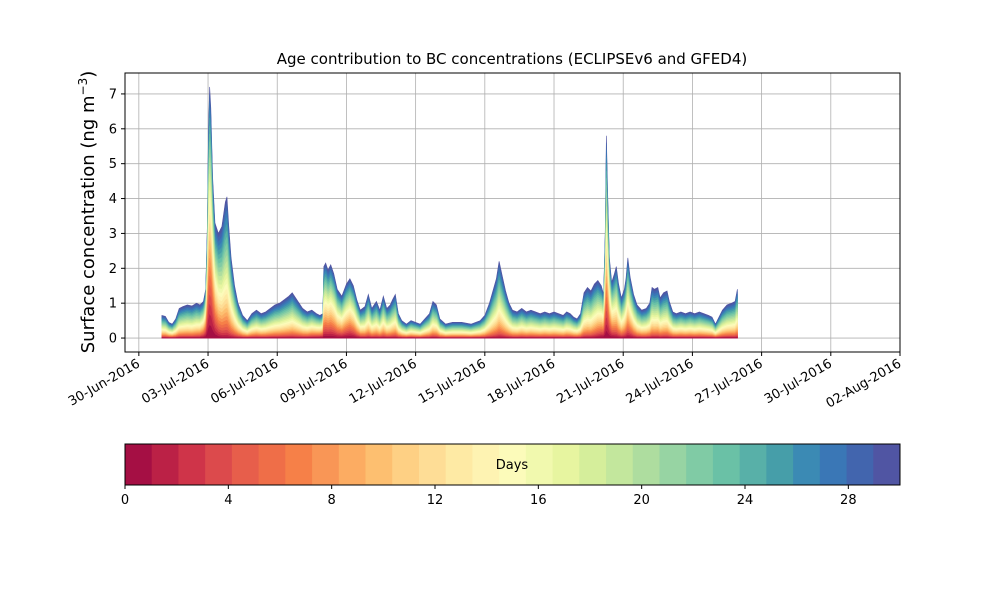  I want to click on x-tick-label: 30-Jun-2016, so click(104, 382).